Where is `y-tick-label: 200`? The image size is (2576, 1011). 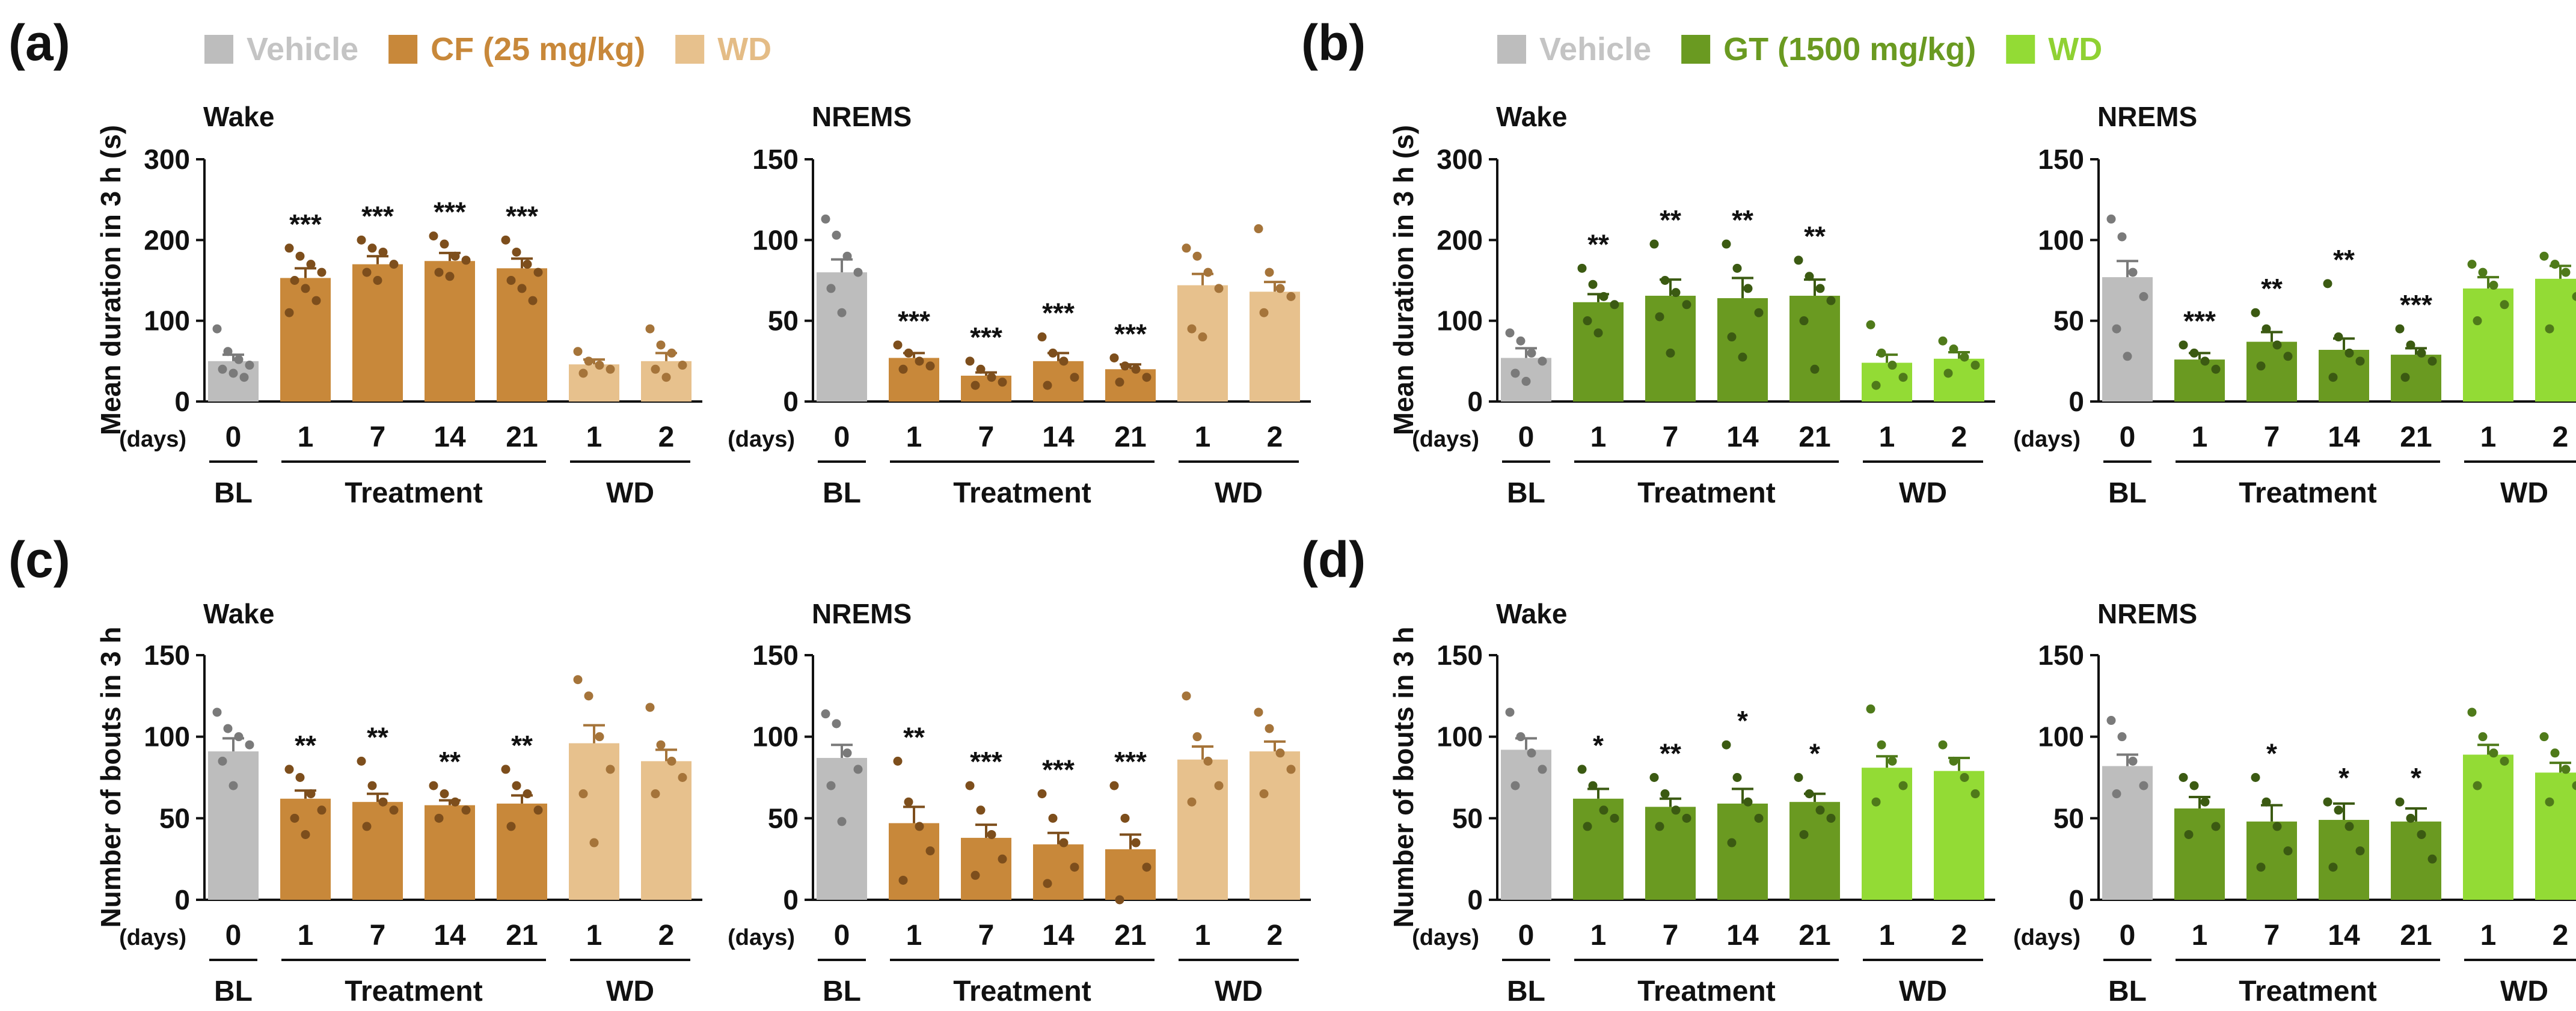
y-tick-label: 200 is located at coordinates (167, 239).